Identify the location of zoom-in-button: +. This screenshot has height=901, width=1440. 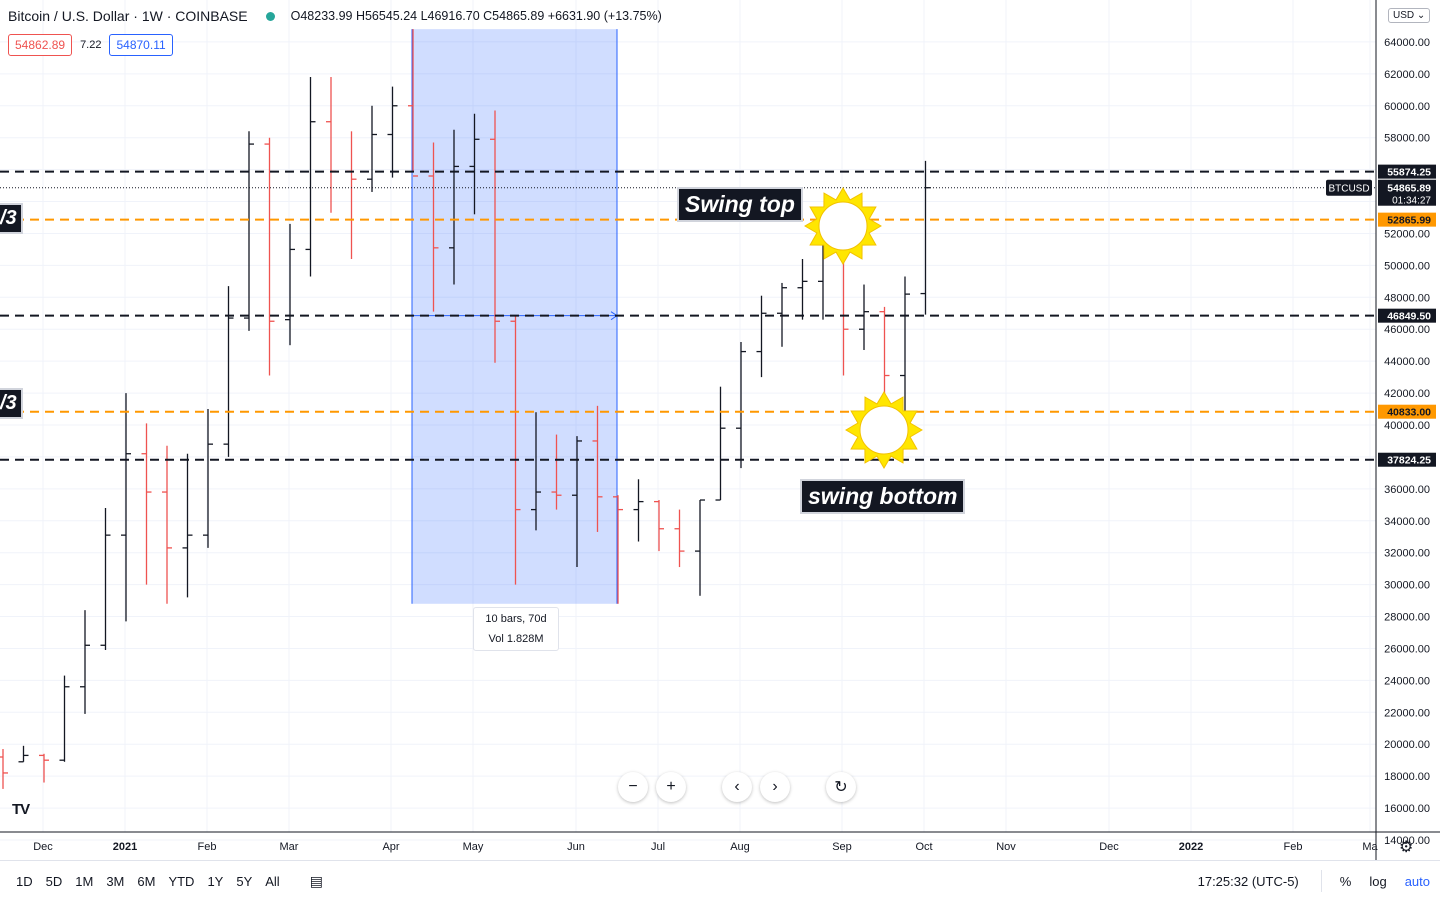
(671, 787).